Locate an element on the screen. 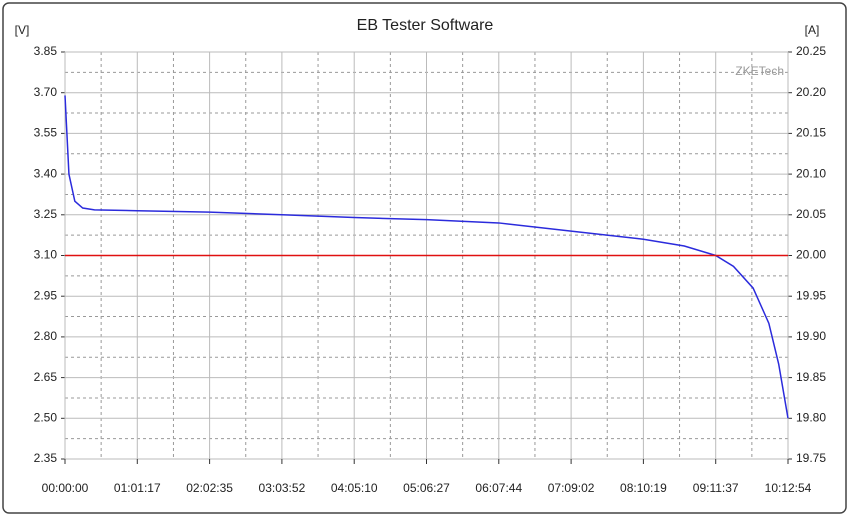 The image size is (850, 522). x-tick-label: 10:12:54 is located at coordinates (788, 488).